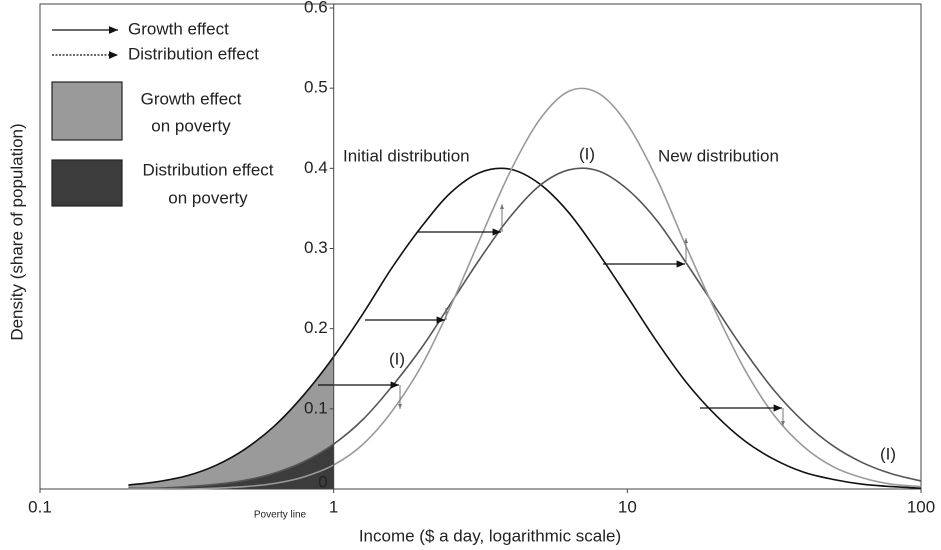 This screenshot has height=550, width=941. I want to click on curve-label: New distribution, so click(718, 155).